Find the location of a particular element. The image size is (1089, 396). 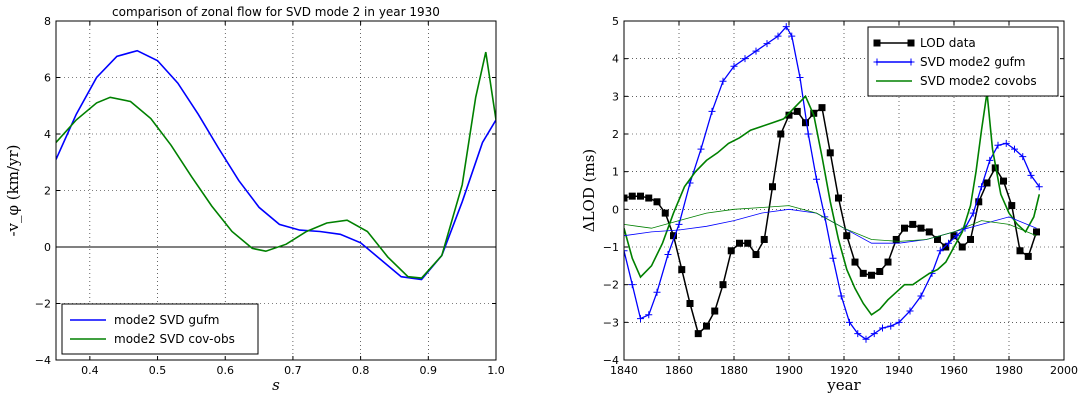

y-tick-label: −1 is located at coordinates (611, 247).